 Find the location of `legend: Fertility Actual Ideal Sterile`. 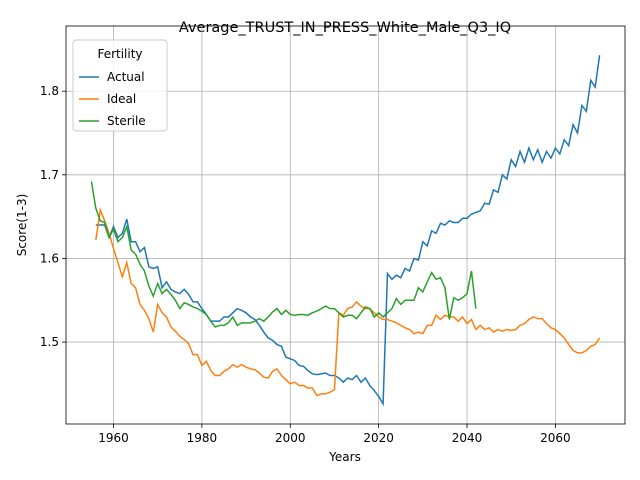

legend: Fertility Actual Ideal Sterile is located at coordinates (120, 85).